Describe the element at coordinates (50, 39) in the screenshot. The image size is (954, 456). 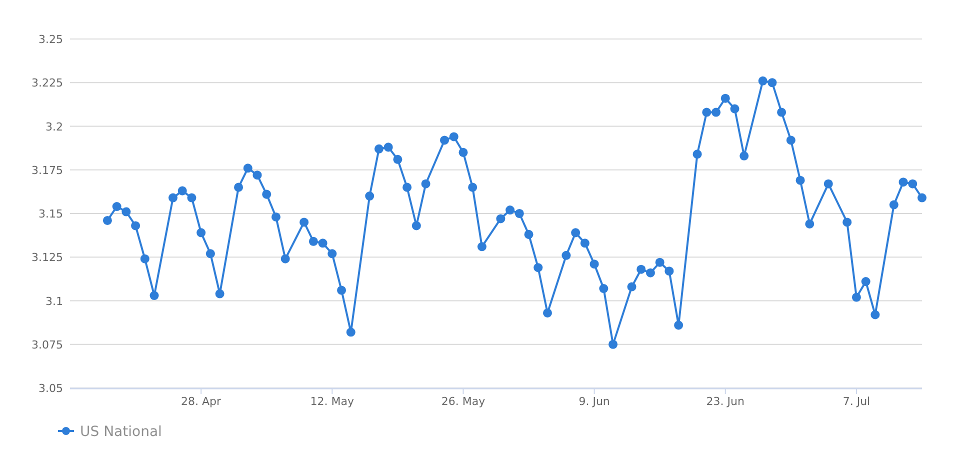
I see `y-tick-label: 3.25` at that location.